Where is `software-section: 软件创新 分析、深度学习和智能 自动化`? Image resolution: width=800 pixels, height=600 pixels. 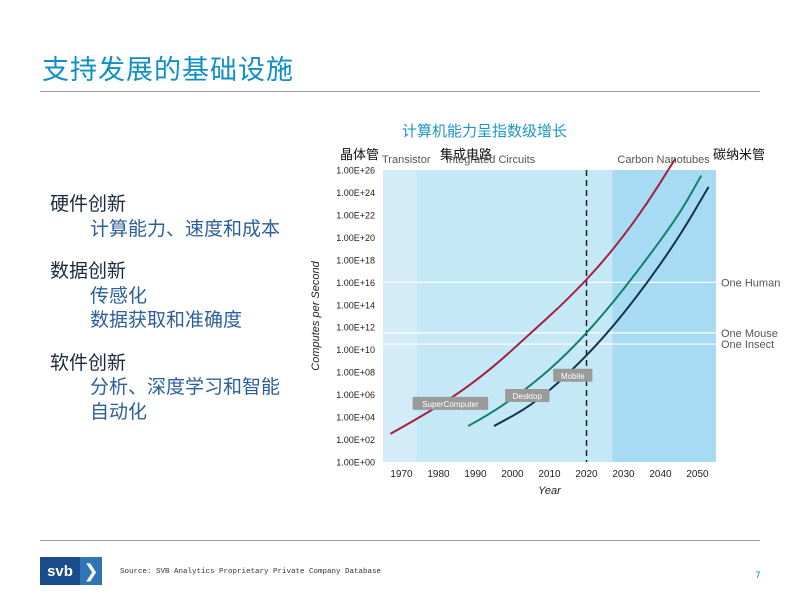
software-section: 软件创新 分析、深度学习和智能 自动化 is located at coordinates (165, 388).